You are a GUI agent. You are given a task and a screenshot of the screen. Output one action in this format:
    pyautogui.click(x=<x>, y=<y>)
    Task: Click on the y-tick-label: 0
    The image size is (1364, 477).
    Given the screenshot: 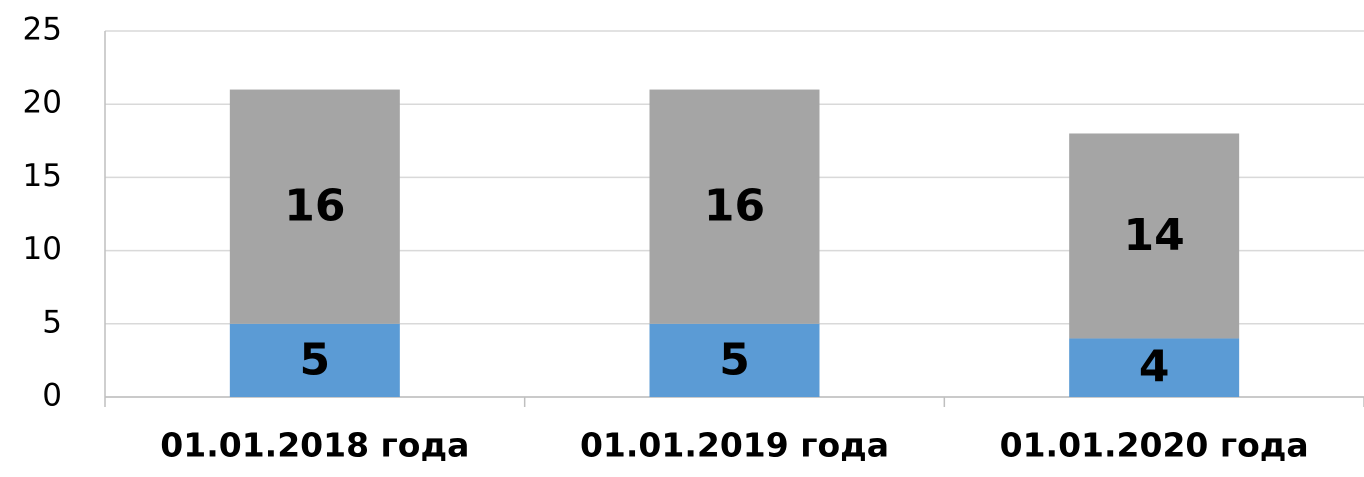 What is the action you would take?
    pyautogui.click(x=52, y=396)
    